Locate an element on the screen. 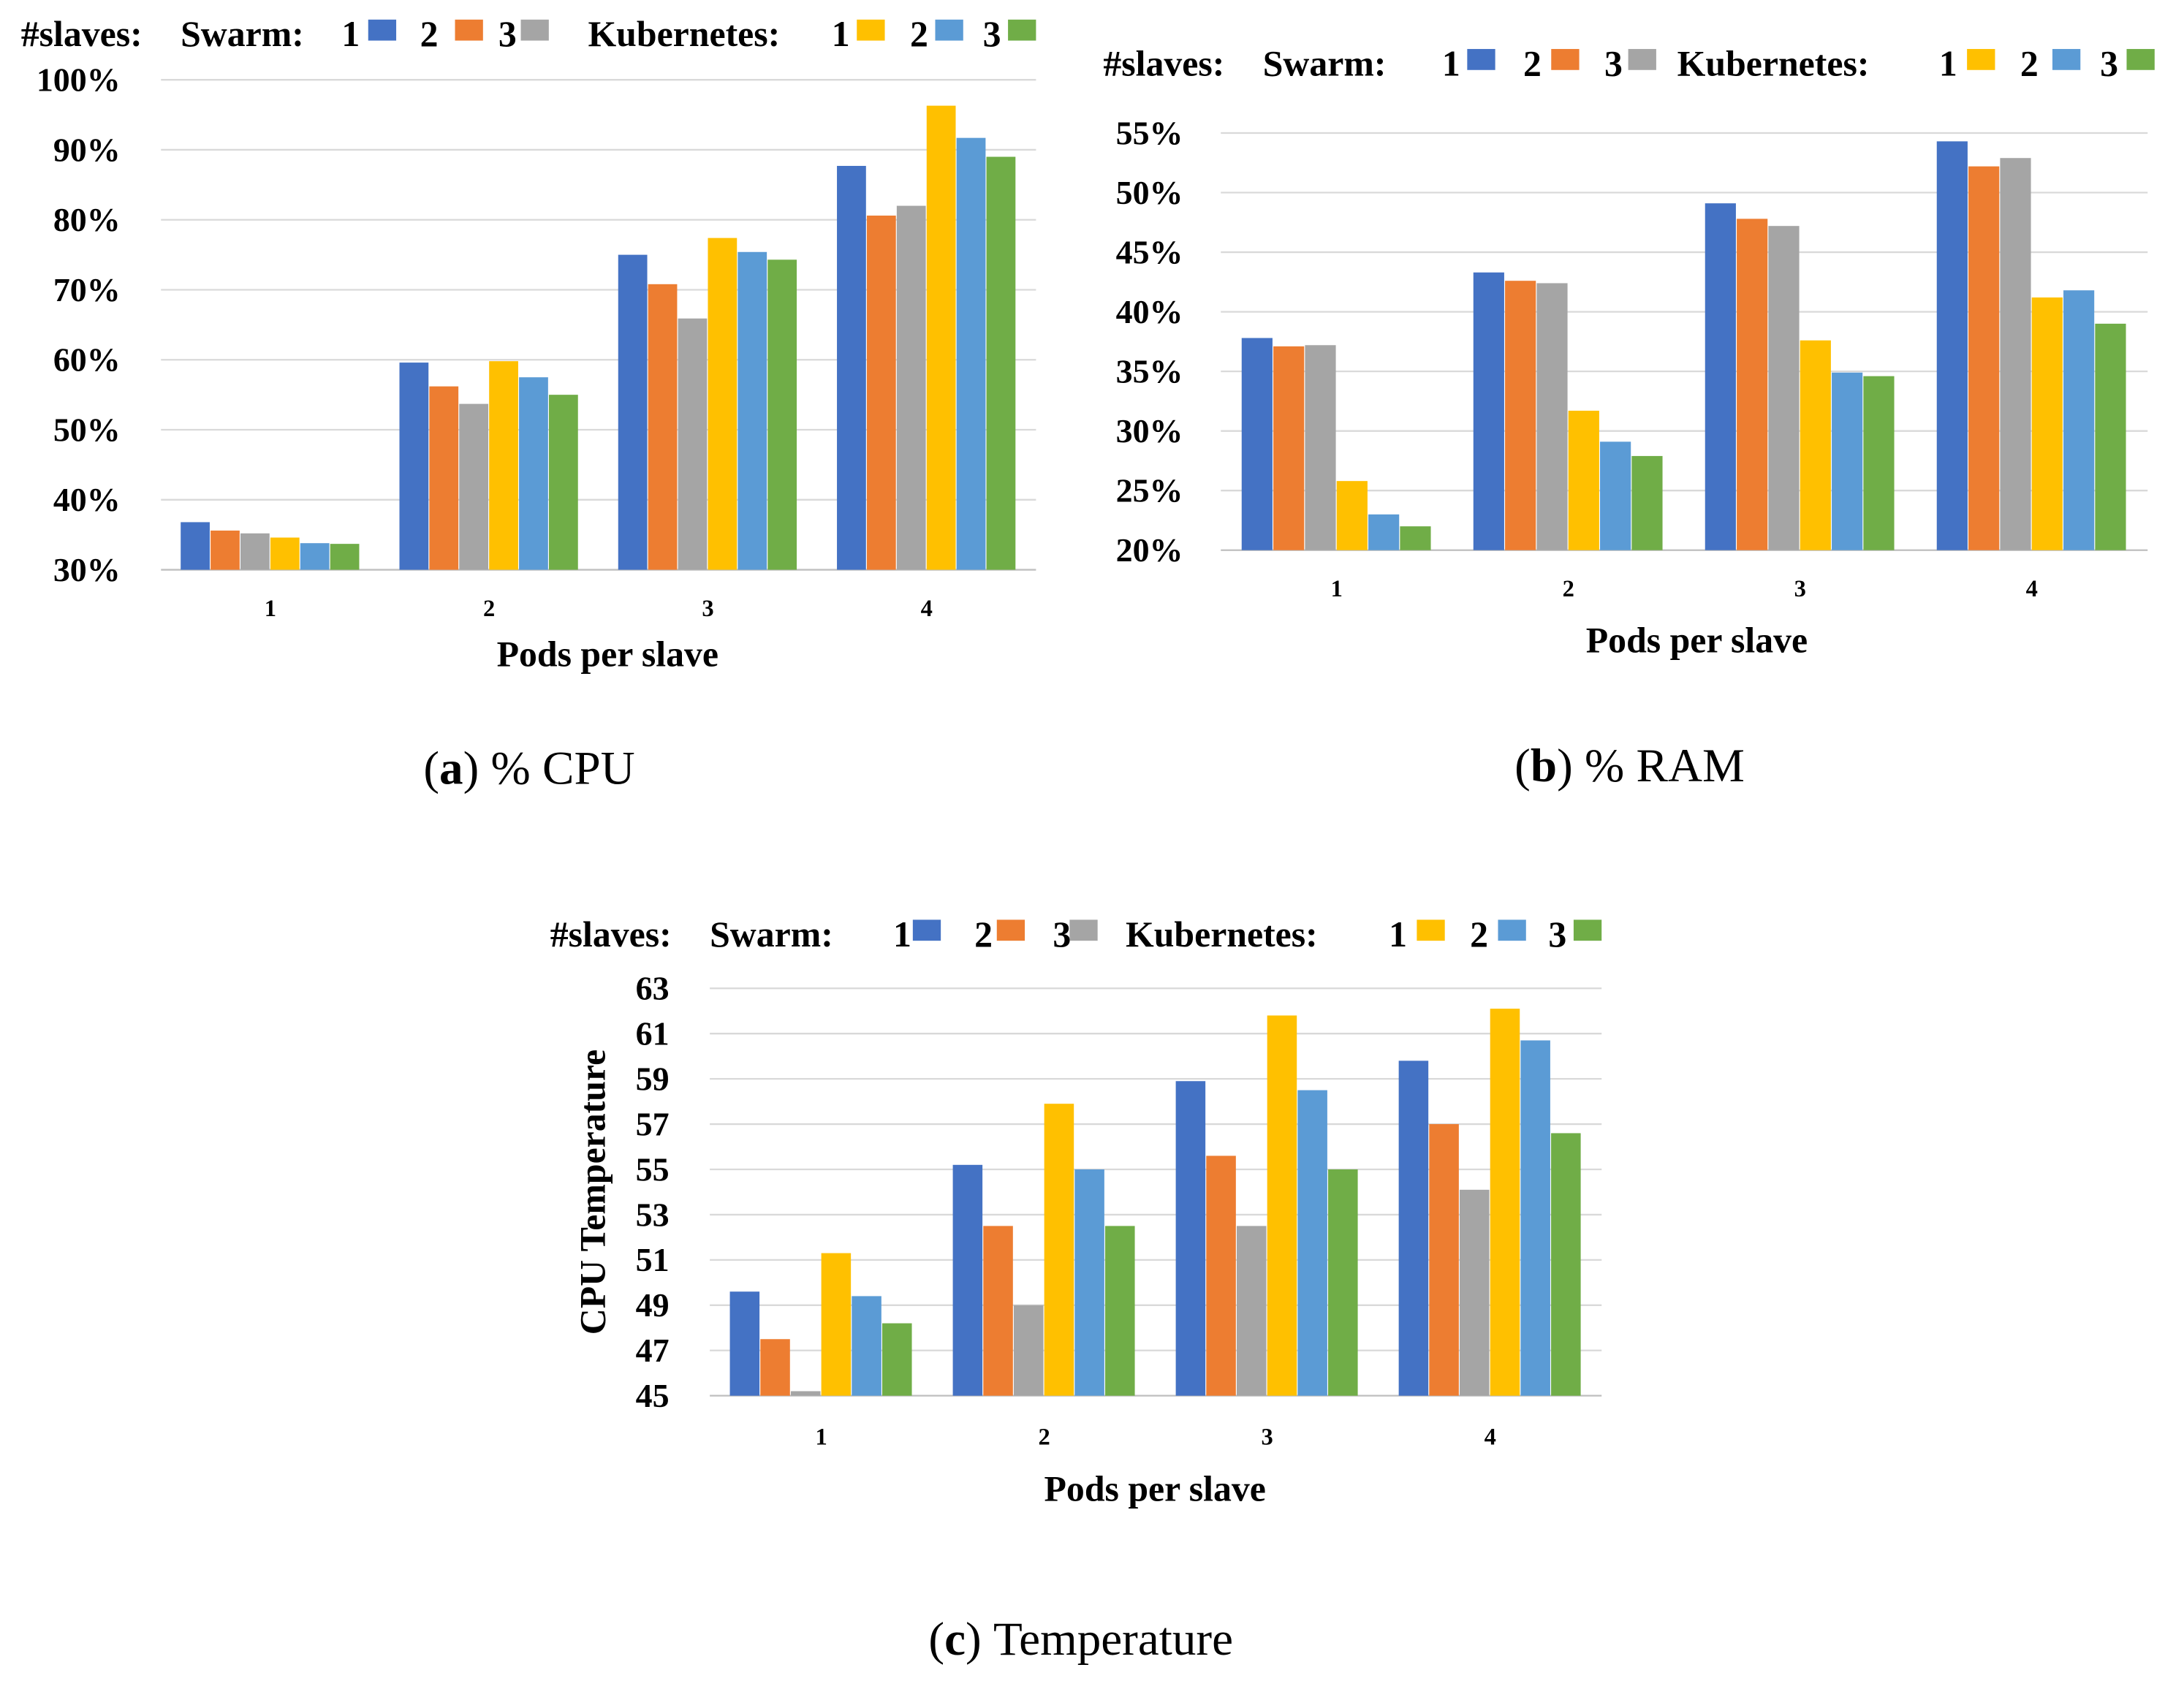  y-tick-label: 53 is located at coordinates (653, 1214).